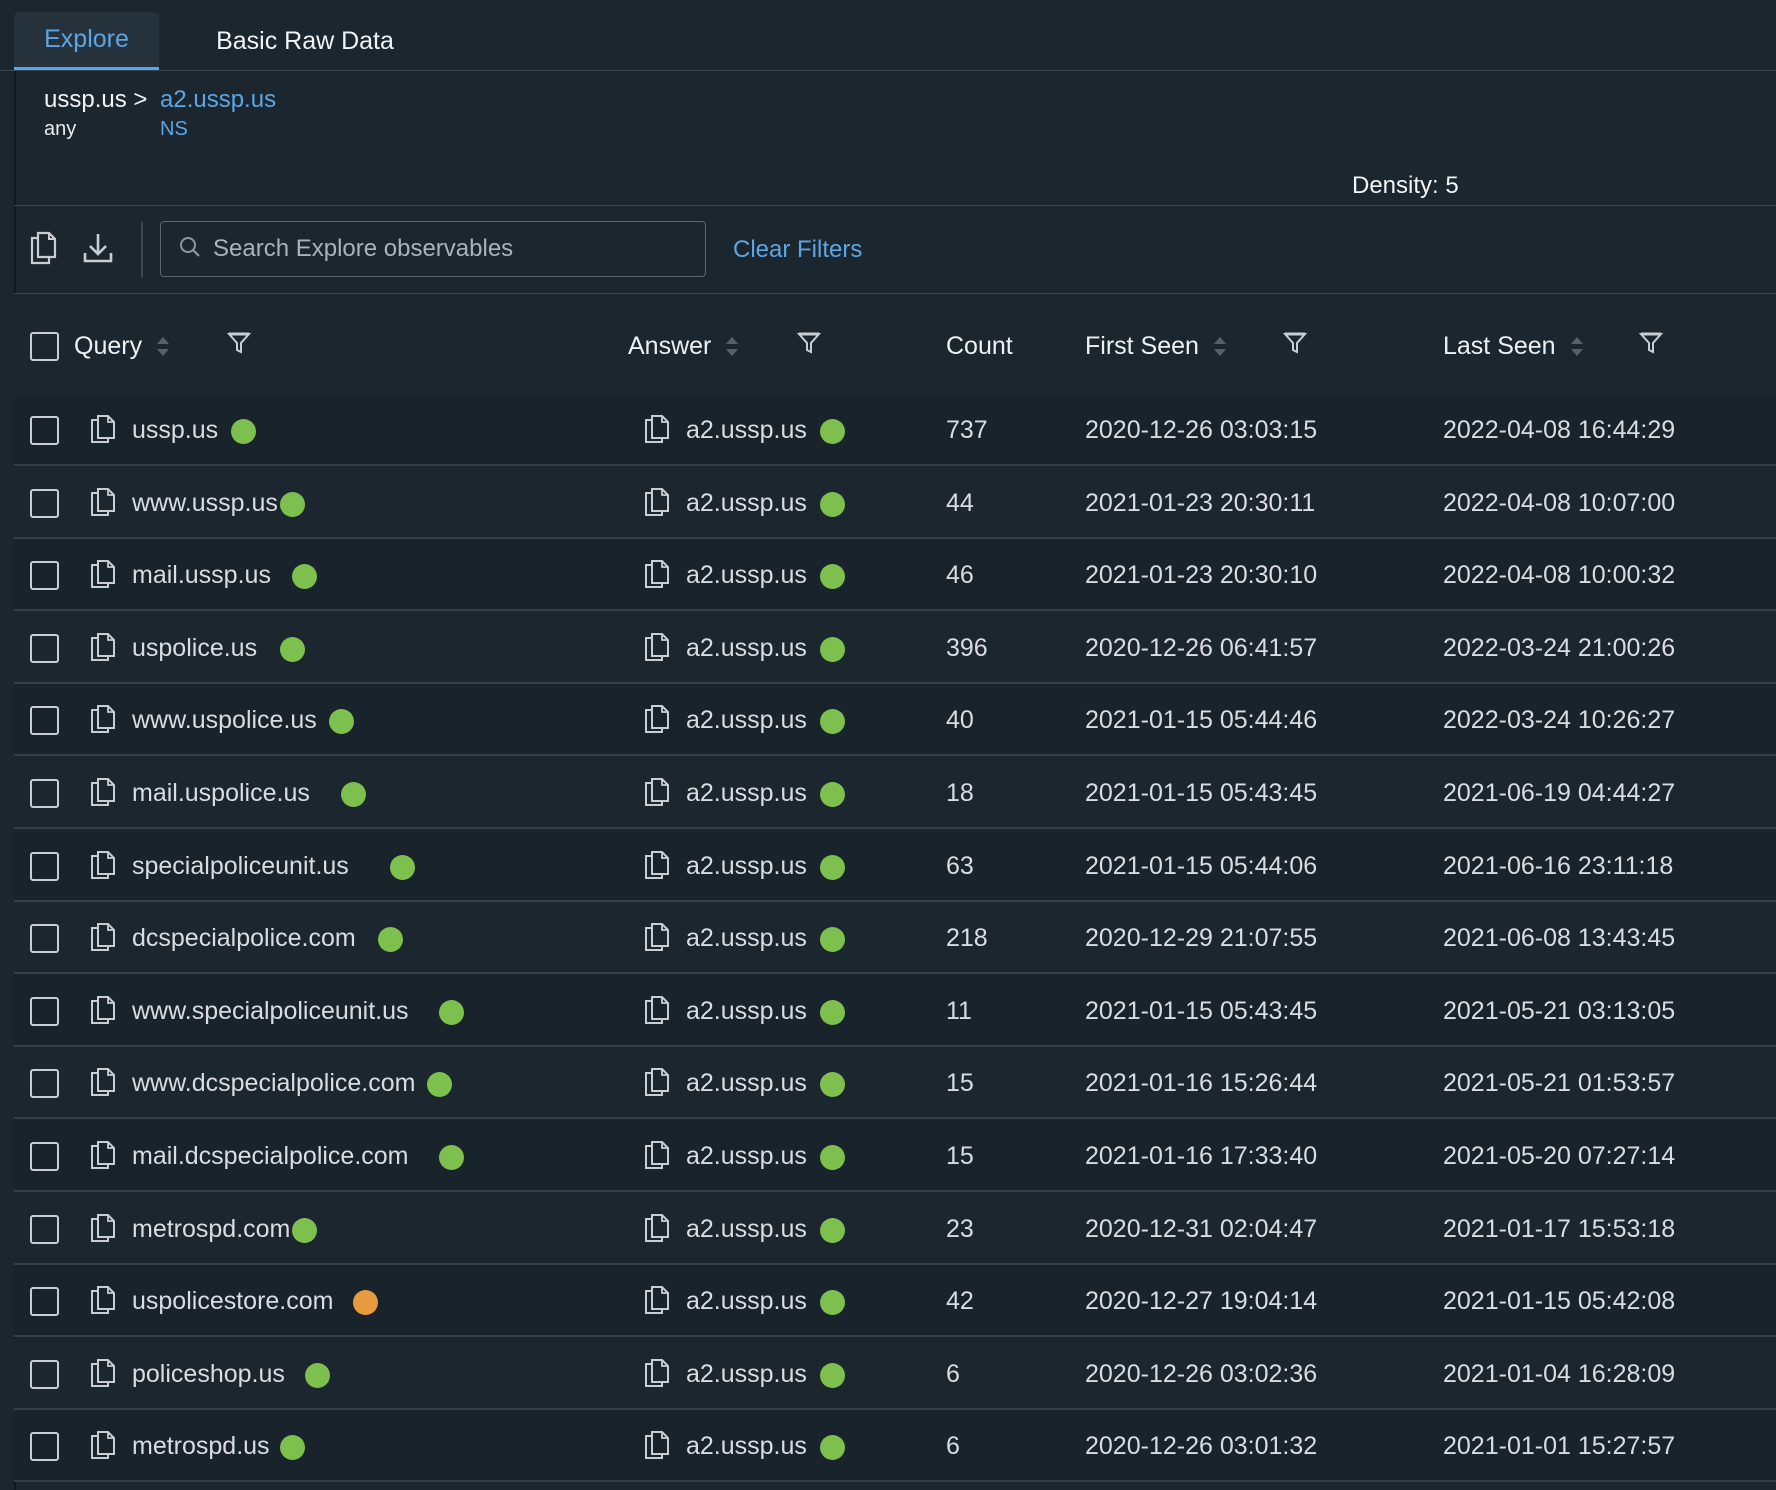  Describe the element at coordinates (86, 41) in the screenshot. I see `tab-explore: Explore` at that location.